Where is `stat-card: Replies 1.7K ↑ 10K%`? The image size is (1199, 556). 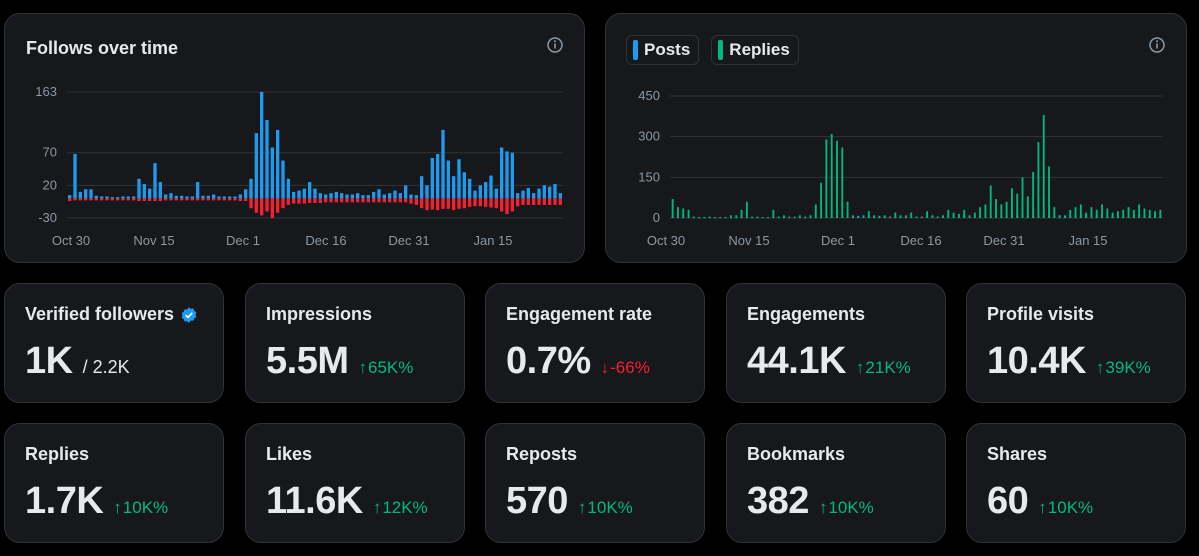 stat-card: Replies 1.7K ↑ 10K% is located at coordinates (114, 483).